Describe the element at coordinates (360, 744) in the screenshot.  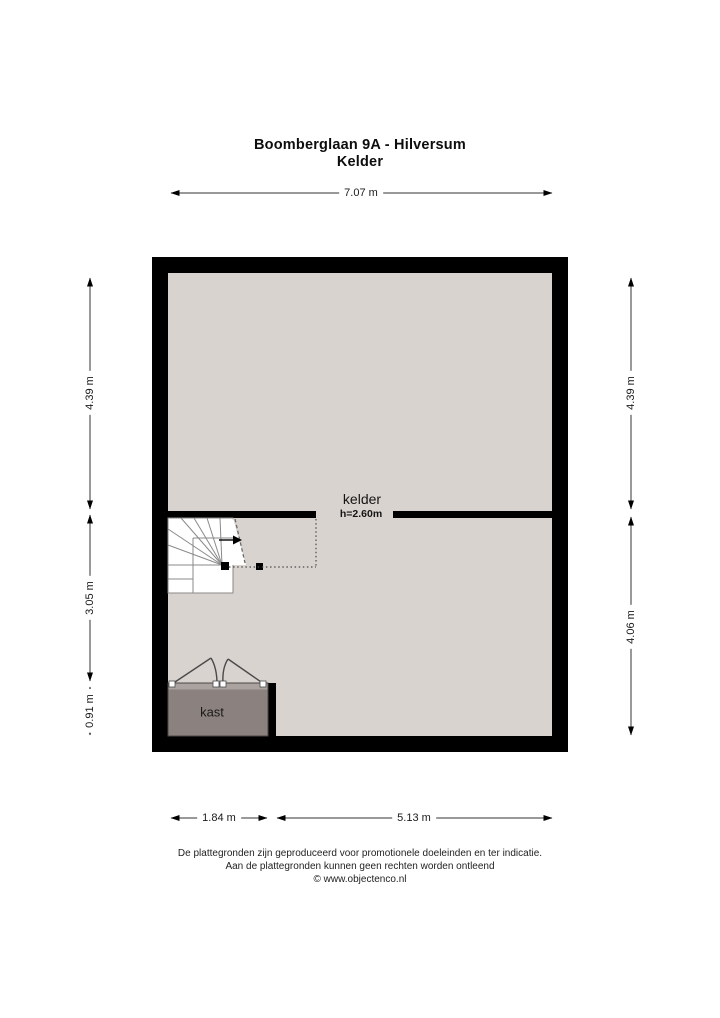
I see `wall-bottom` at that location.